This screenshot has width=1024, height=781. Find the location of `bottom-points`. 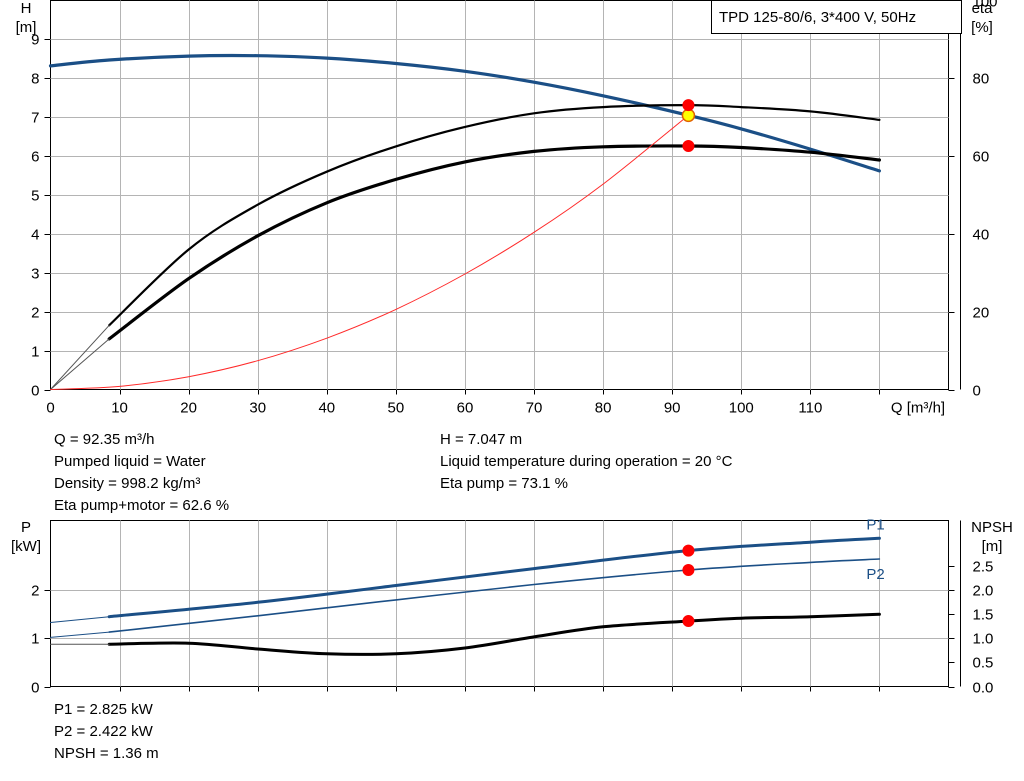

bottom-points is located at coordinates (688, 586).